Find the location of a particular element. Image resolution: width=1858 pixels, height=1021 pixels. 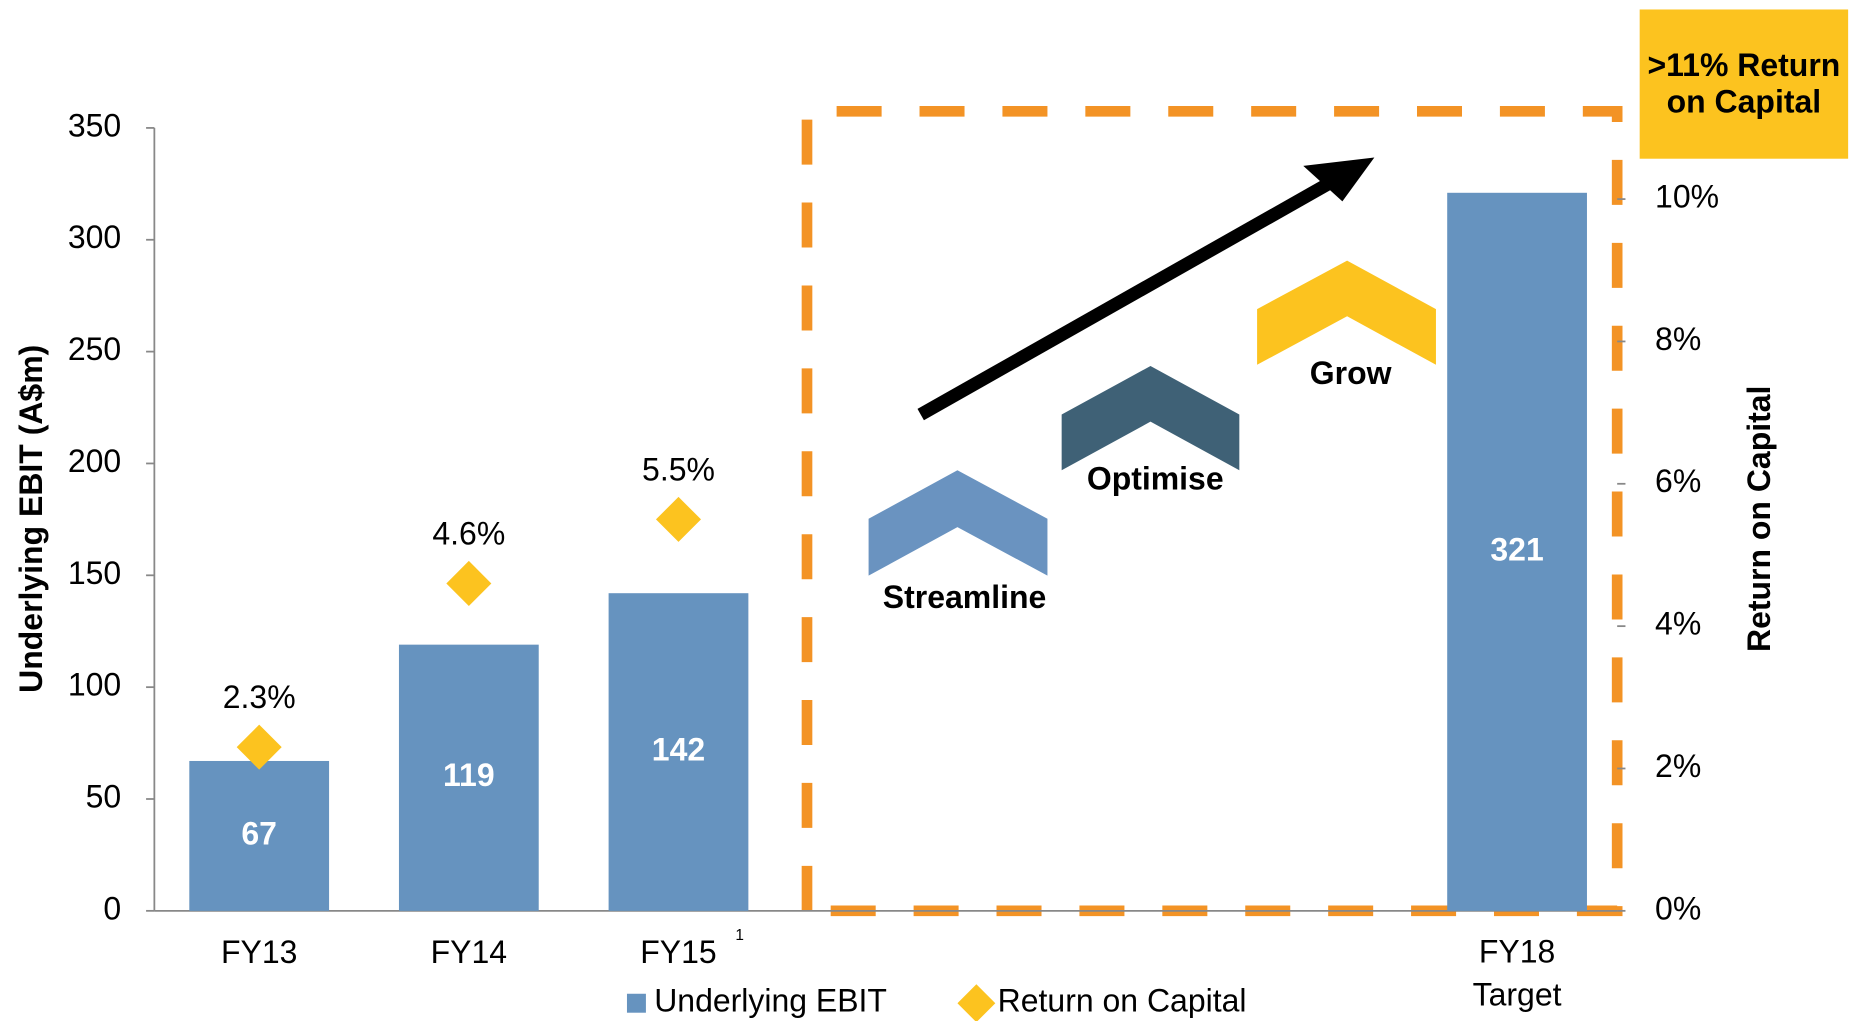

annotation: Optimise is located at coordinates (1155, 478).